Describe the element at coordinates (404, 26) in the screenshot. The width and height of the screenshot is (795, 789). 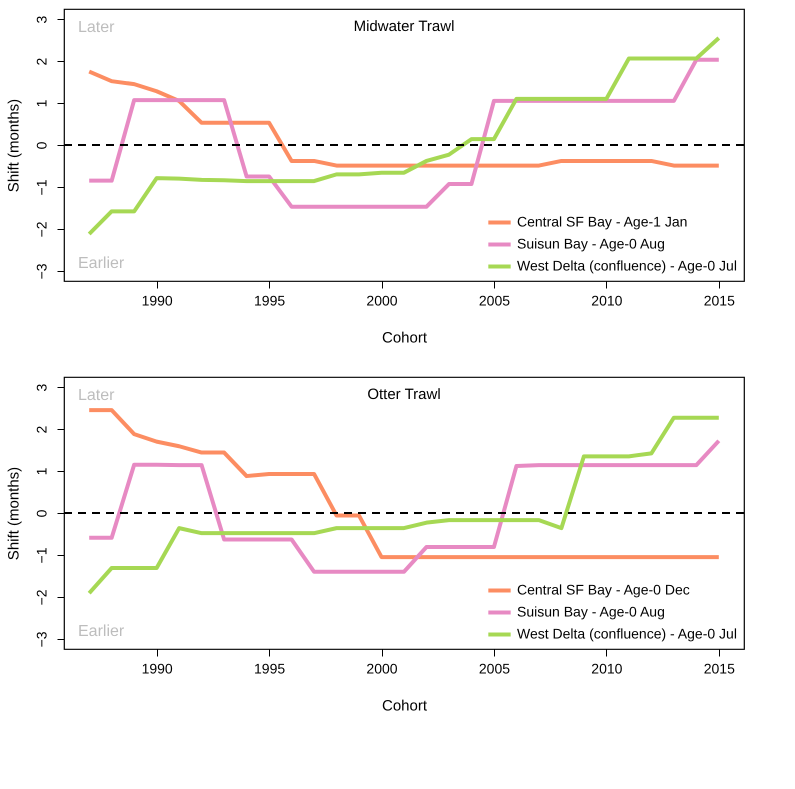
I see `text: Midwater Trawl` at that location.